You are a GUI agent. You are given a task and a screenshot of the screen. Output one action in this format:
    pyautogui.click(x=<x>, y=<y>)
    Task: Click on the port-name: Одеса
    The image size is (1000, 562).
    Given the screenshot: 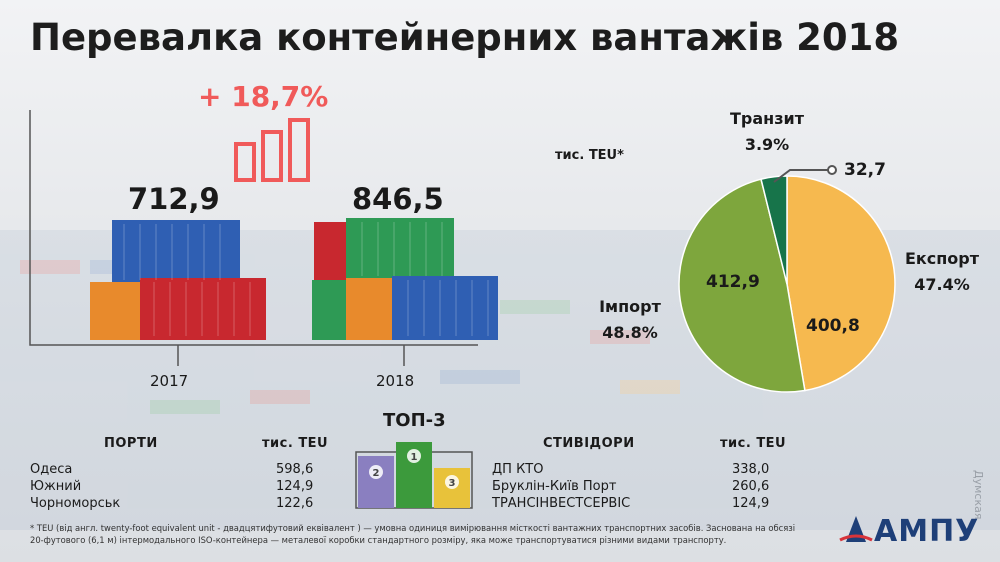 What is the action you would take?
    pyautogui.click(x=51, y=469)
    